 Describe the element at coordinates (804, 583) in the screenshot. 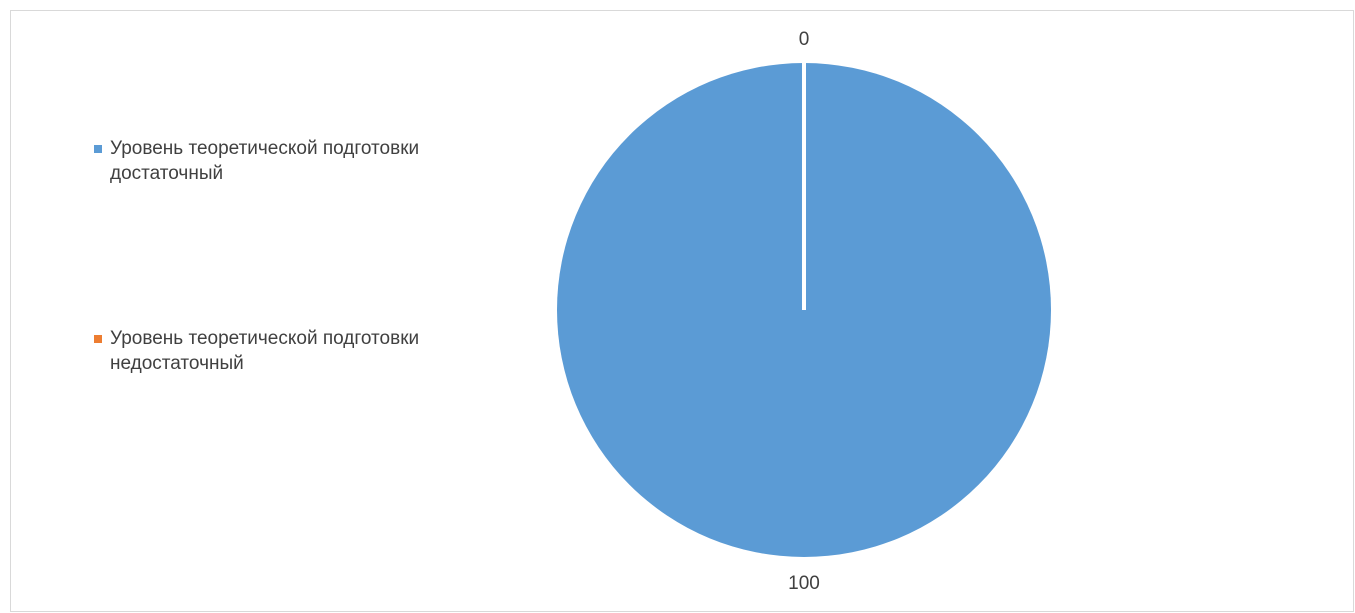

I see `data-label-sufficient: 100` at that location.